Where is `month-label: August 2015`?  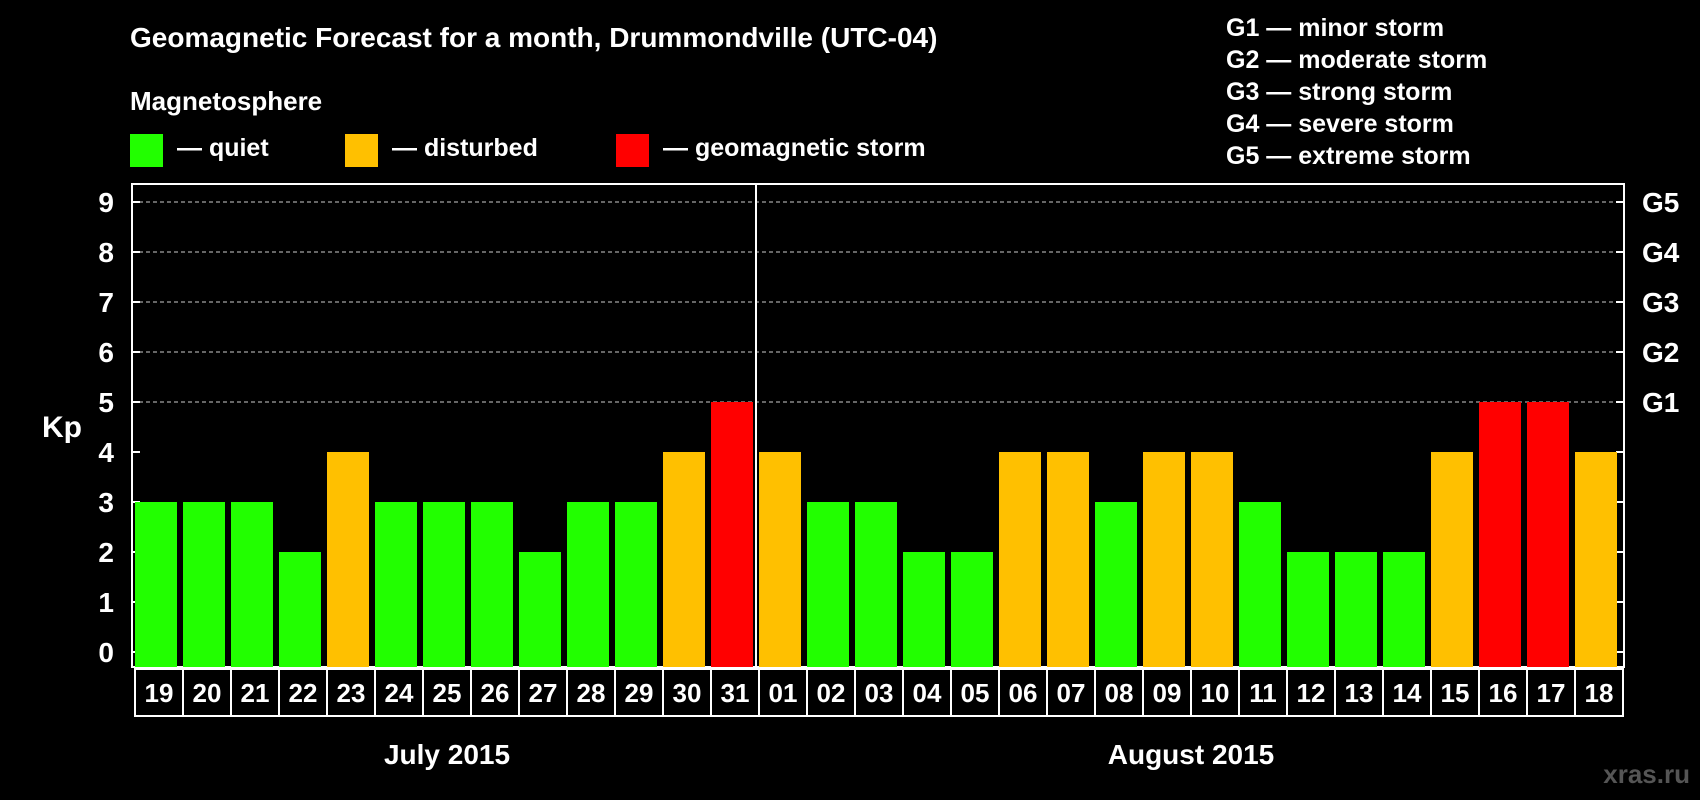 month-label: August 2015 is located at coordinates (1191, 754).